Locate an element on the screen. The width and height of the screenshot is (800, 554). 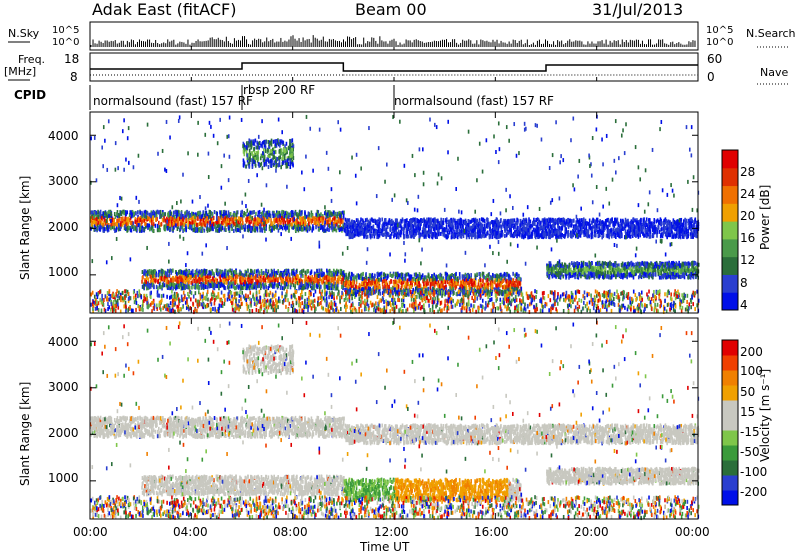
freq-unit: [MHz] is located at coordinates (20, 71).